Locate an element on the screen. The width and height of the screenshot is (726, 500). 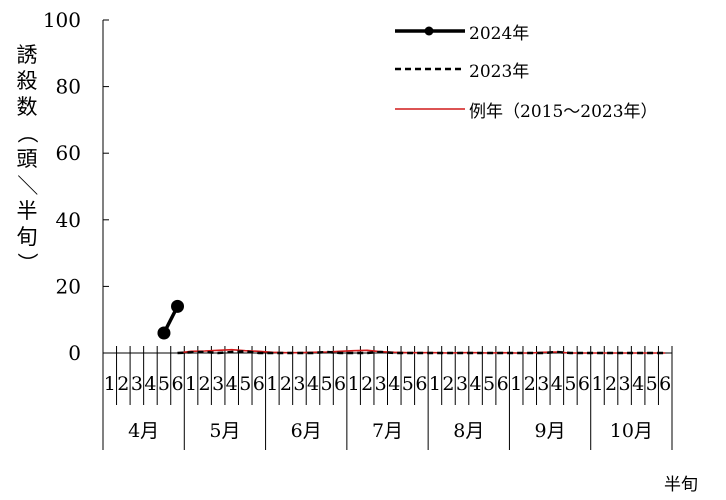
plot-area is located at coordinates (411, 327).